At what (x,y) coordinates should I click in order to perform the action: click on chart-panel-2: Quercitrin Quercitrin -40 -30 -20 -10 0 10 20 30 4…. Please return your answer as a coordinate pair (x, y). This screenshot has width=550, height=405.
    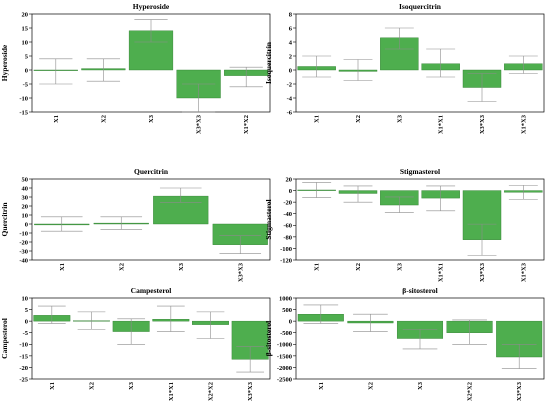
    Looking at the image, I should click on (135, 224).